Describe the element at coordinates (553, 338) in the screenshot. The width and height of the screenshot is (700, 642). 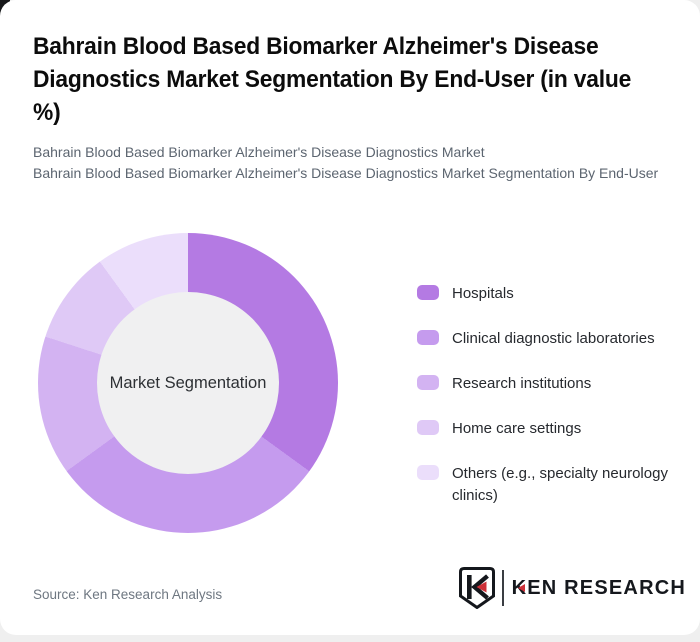
I see `legend-label: Clinical diagnostic laboratories` at that location.